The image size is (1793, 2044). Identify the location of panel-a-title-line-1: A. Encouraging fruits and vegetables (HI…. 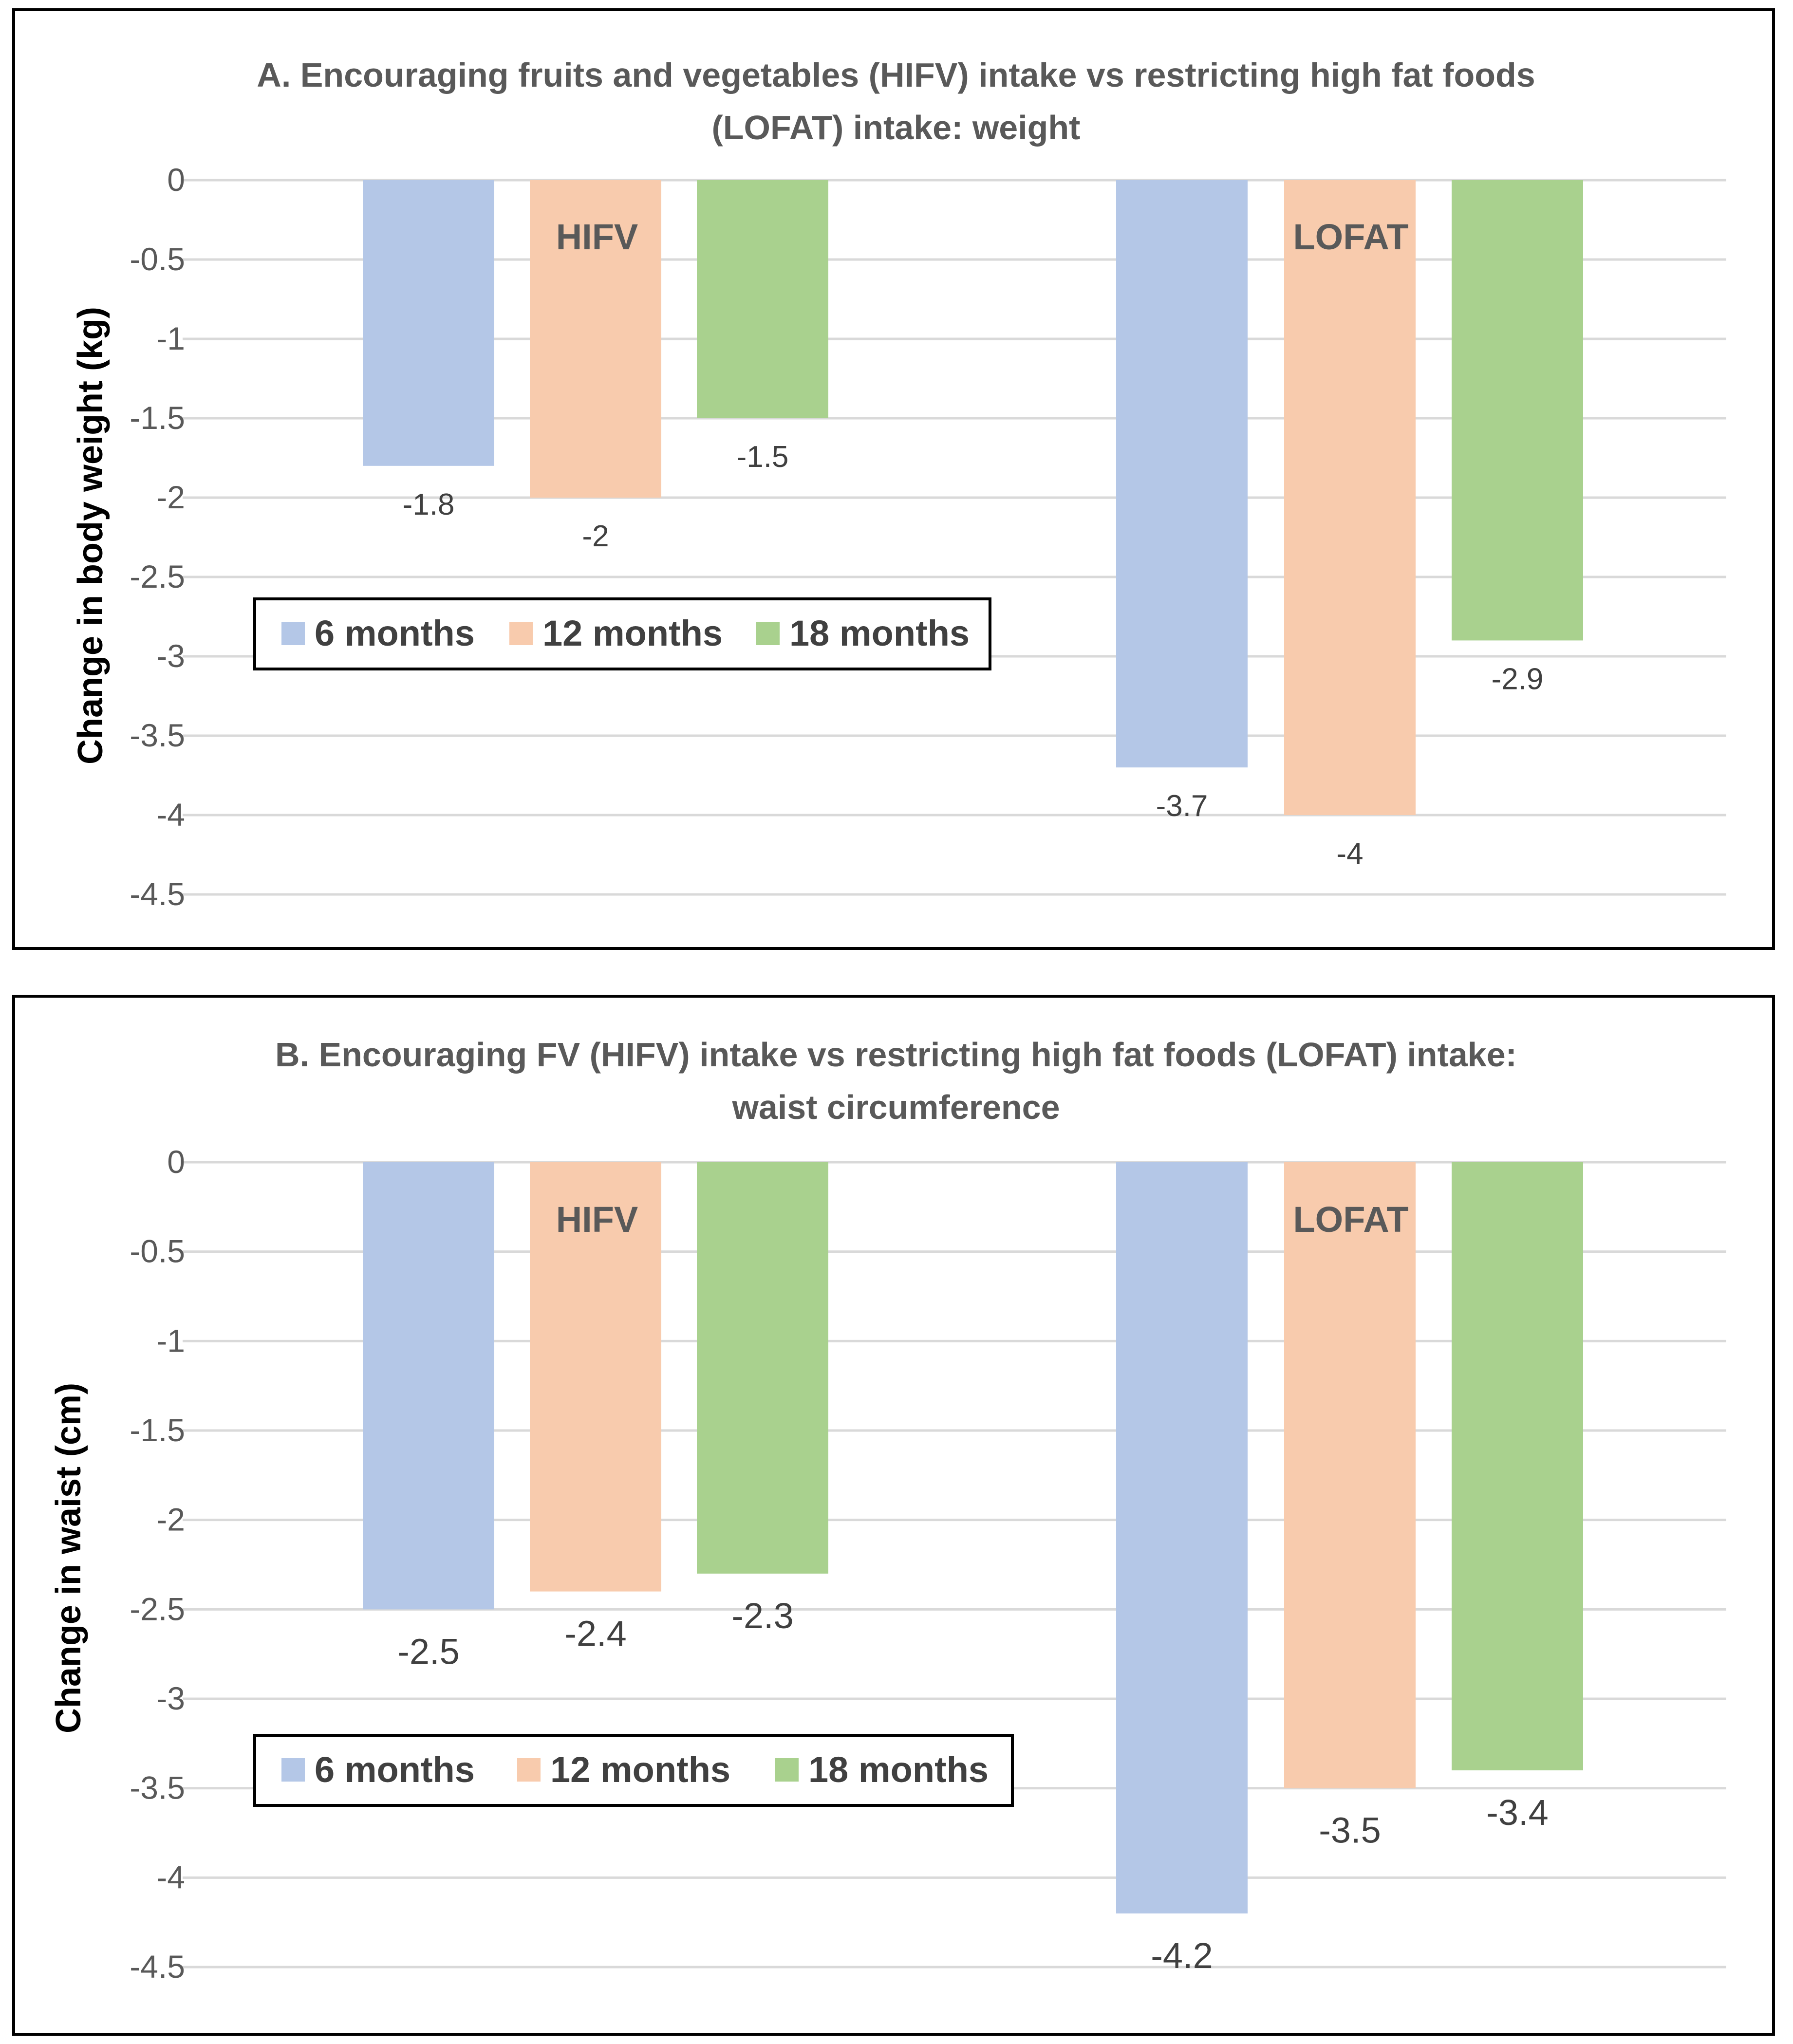
(896, 75).